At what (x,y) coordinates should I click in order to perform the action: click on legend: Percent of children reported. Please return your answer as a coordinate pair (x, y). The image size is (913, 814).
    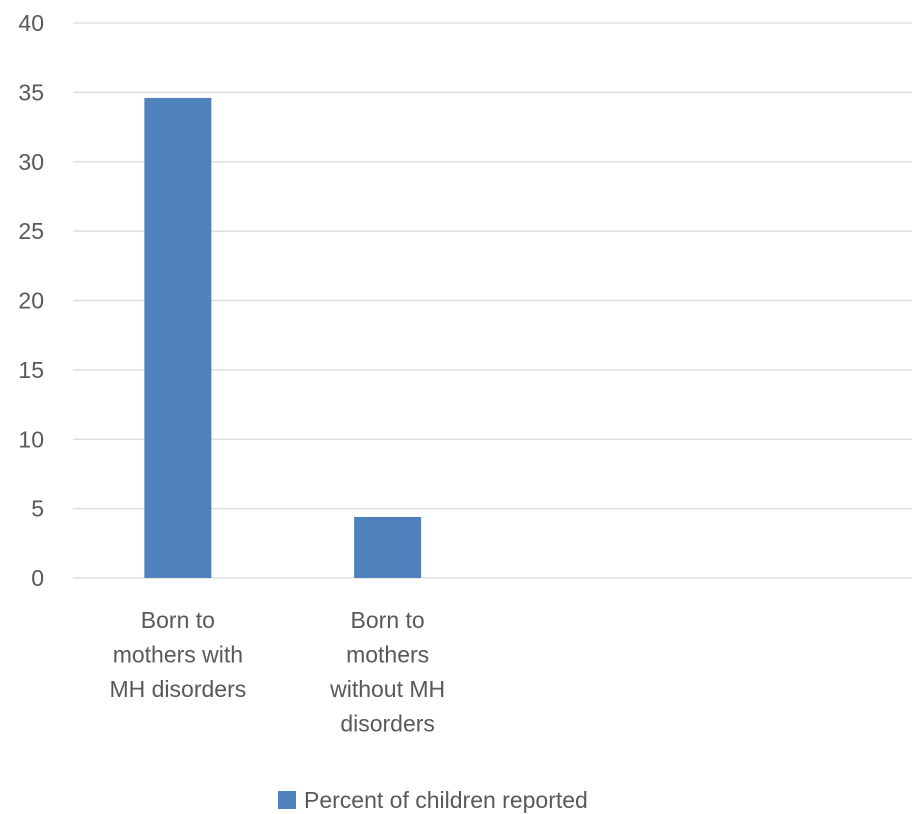
    Looking at the image, I should click on (433, 800).